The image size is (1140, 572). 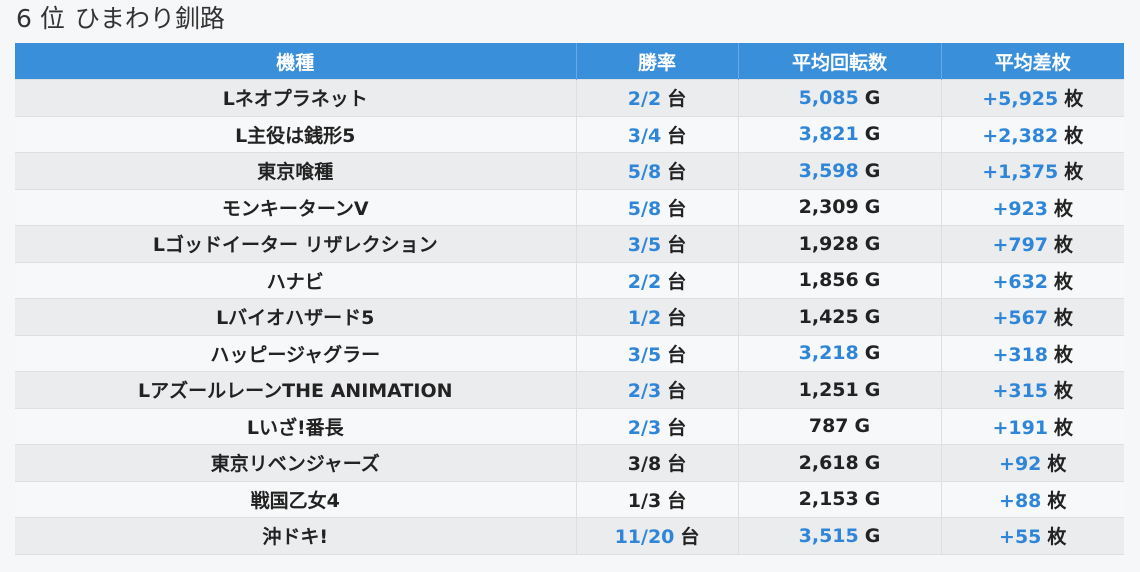 I want to click on avg-diff-cell: +1,375 枚, so click(x=1032, y=170).